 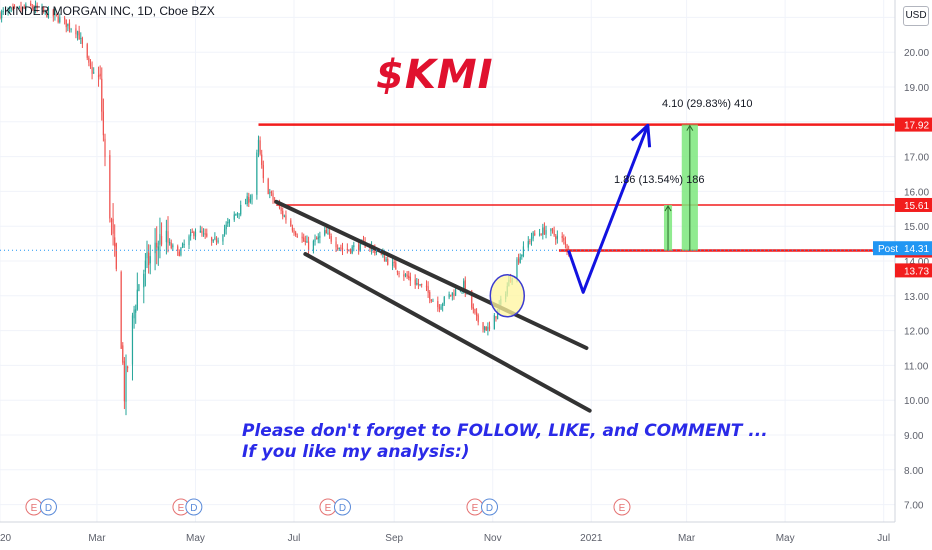 What do you see at coordinates (902, 248) in the screenshot?
I see `post-price-tag` at bounding box center [902, 248].